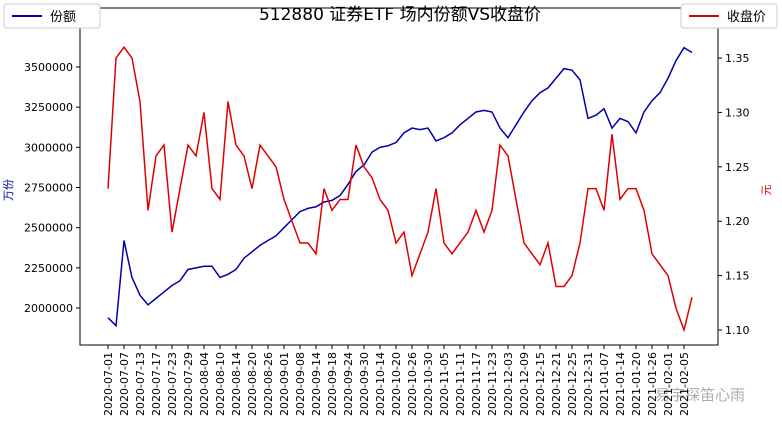  What do you see at coordinates (124, 384) in the screenshot?
I see `x-tick-label: 2020-07-07` at bounding box center [124, 384].